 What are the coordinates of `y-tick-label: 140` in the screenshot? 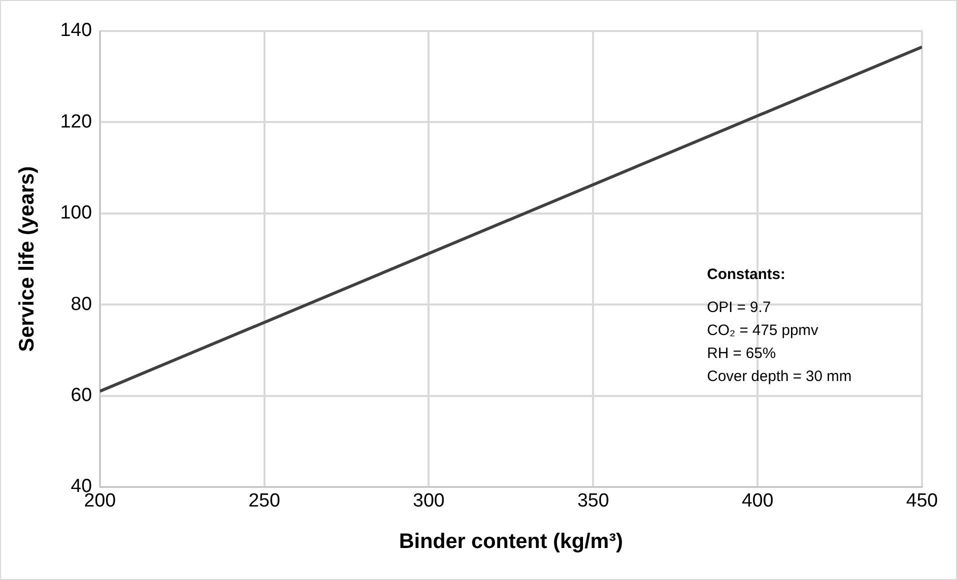 It's located at (76, 31).